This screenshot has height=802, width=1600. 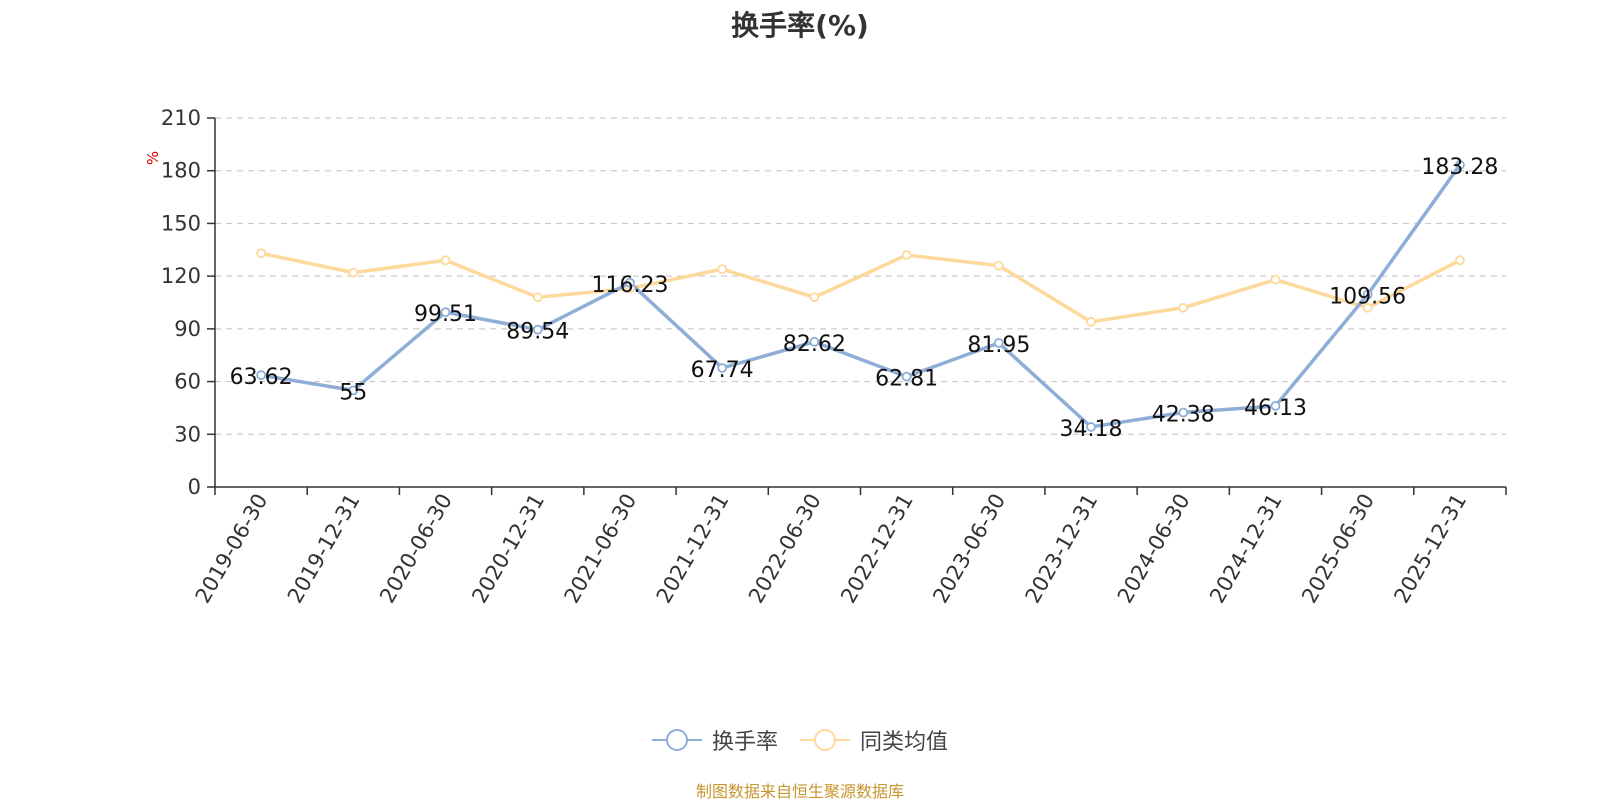 What do you see at coordinates (194, 487) in the screenshot?
I see `y-tick-label: 0` at bounding box center [194, 487].